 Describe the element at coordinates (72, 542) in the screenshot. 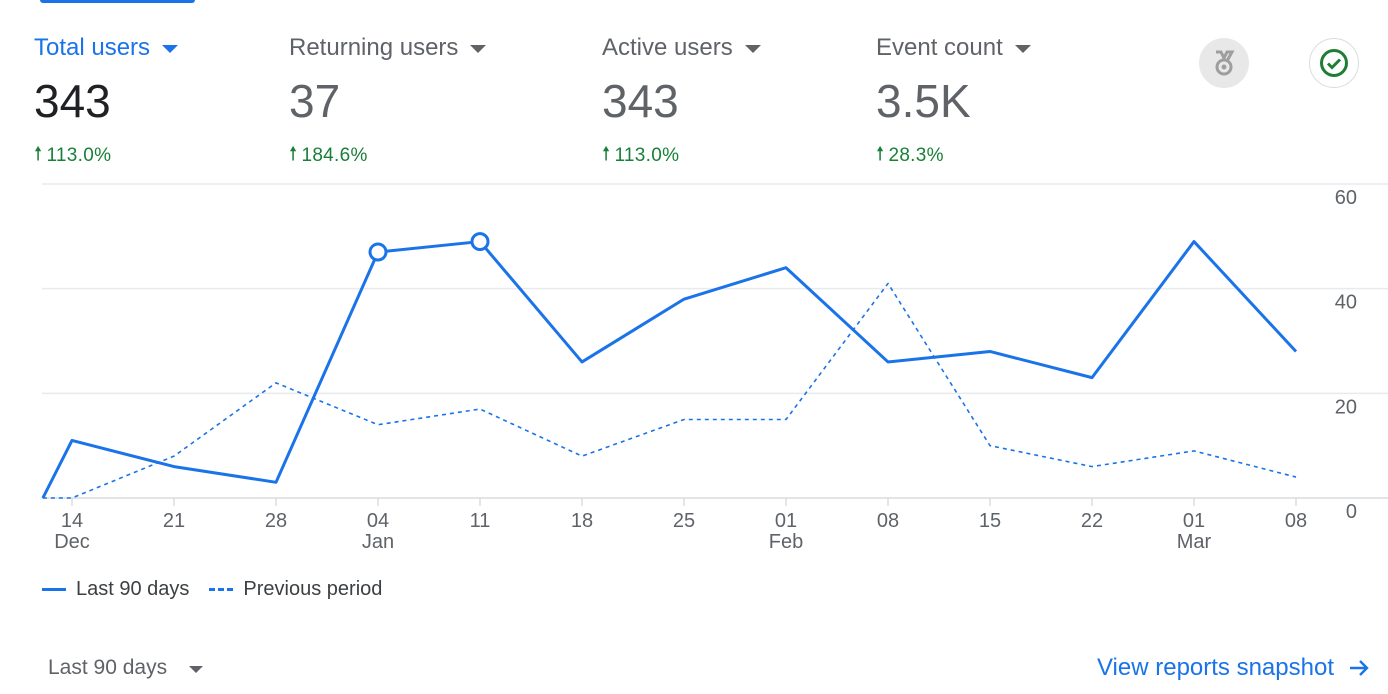

I see `x-tick-month: Dec` at that location.